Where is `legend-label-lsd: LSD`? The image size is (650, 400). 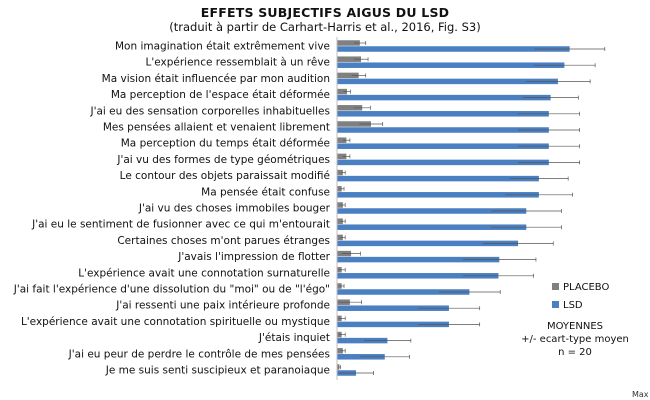
legend-label-lsd: LSD is located at coordinates (573, 305).